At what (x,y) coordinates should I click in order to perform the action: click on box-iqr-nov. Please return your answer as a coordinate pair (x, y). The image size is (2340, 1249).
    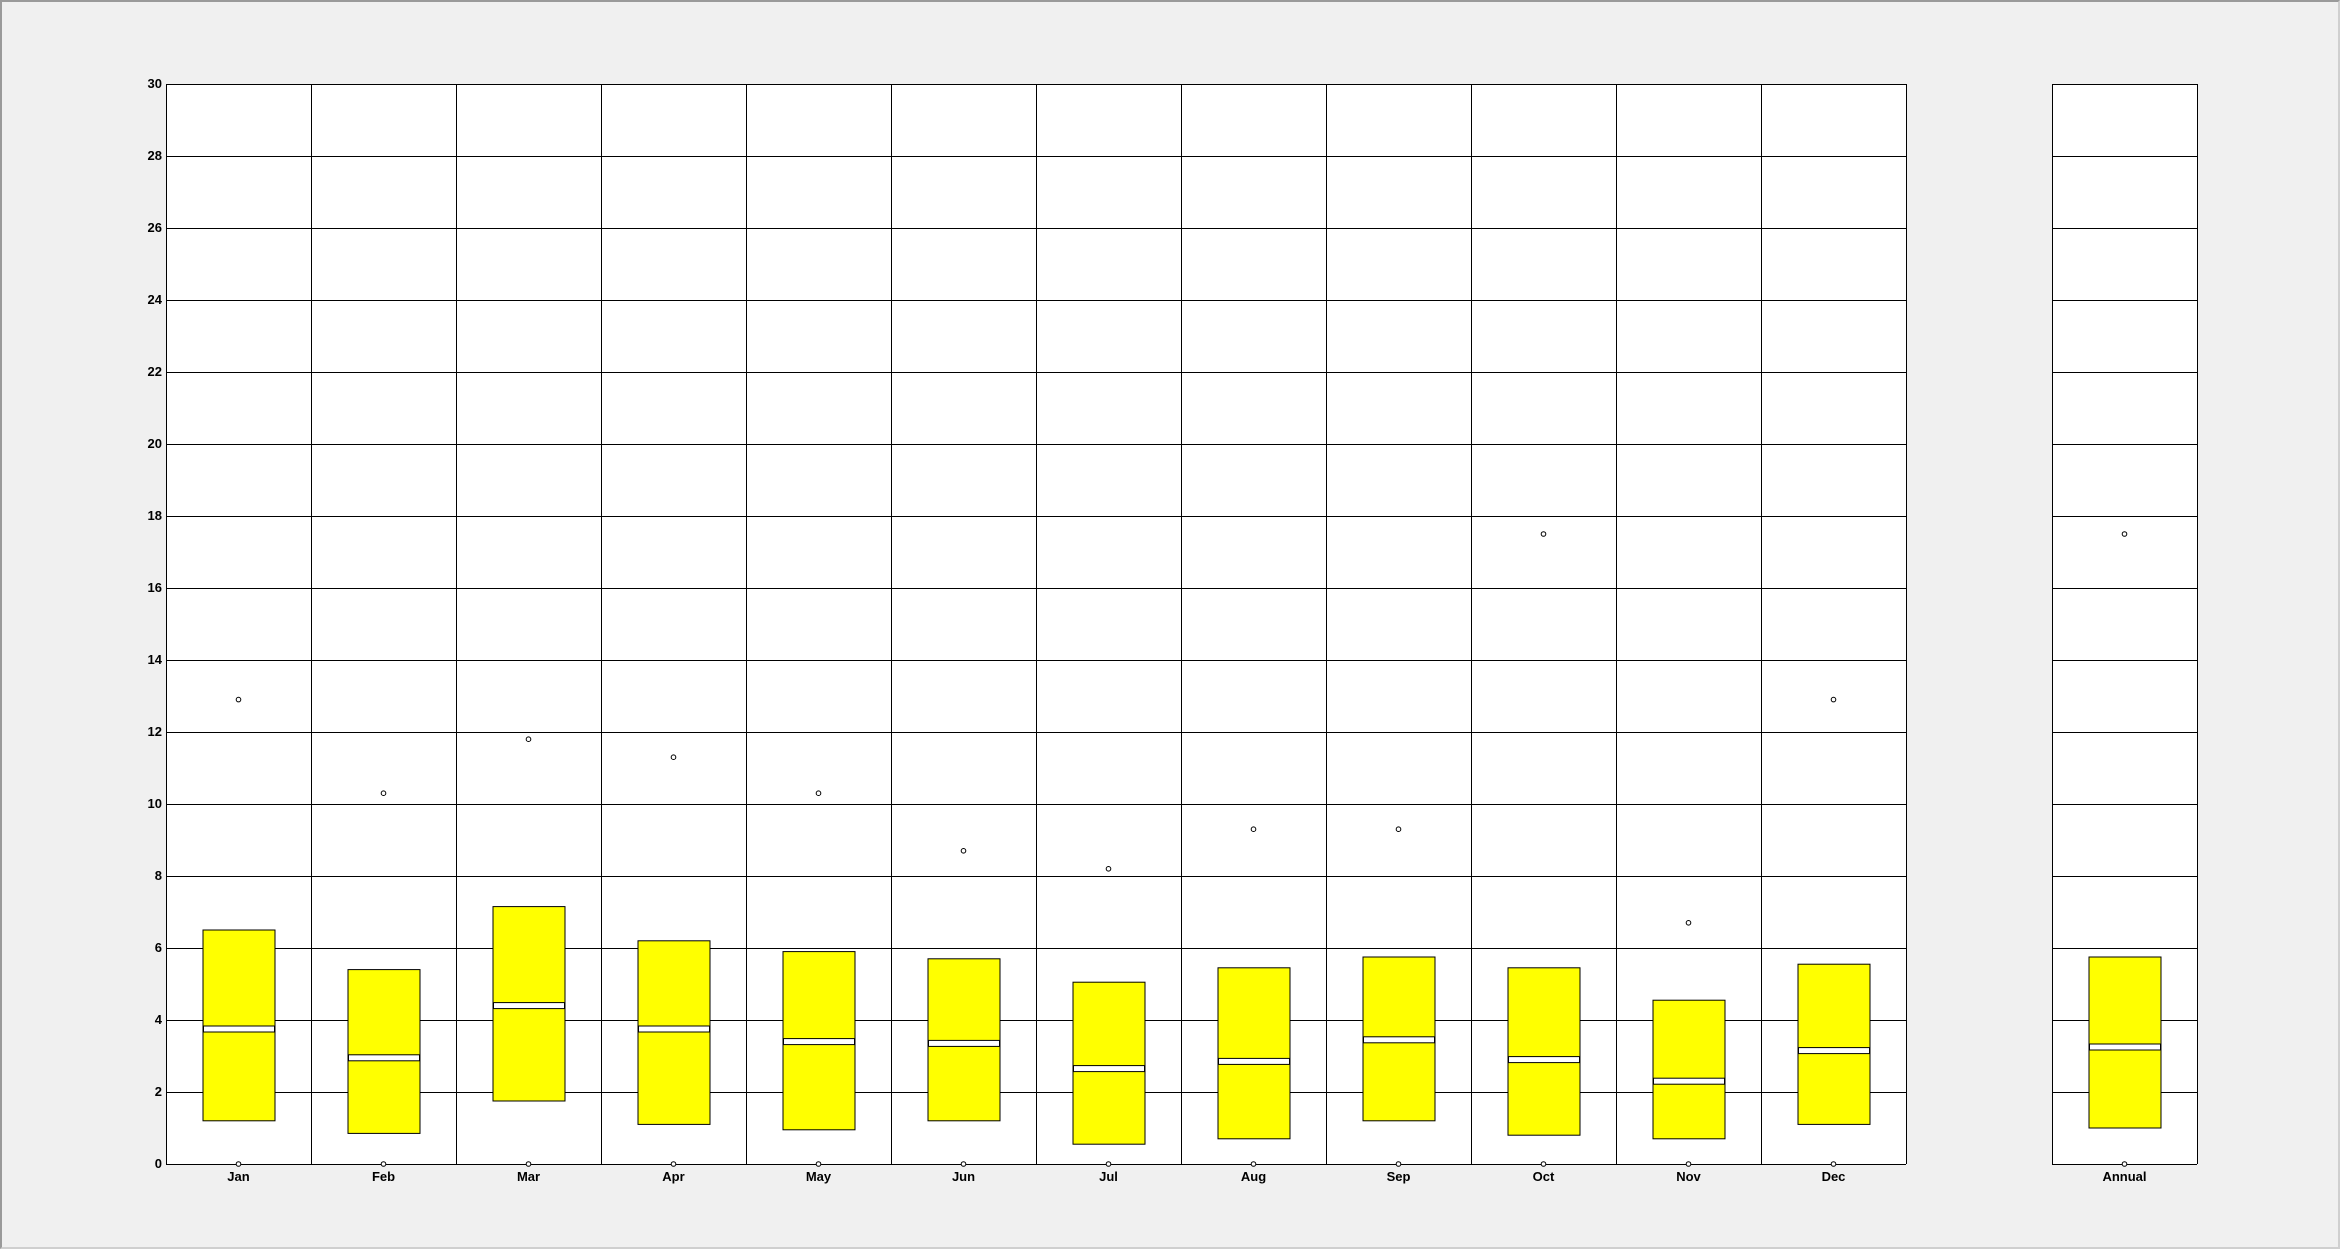
    Looking at the image, I should click on (1689, 1069).